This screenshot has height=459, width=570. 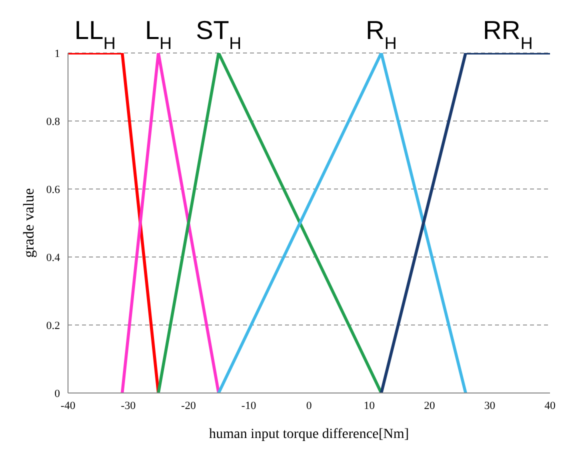 I want to click on x-tick-label: 40, so click(x=550, y=406).